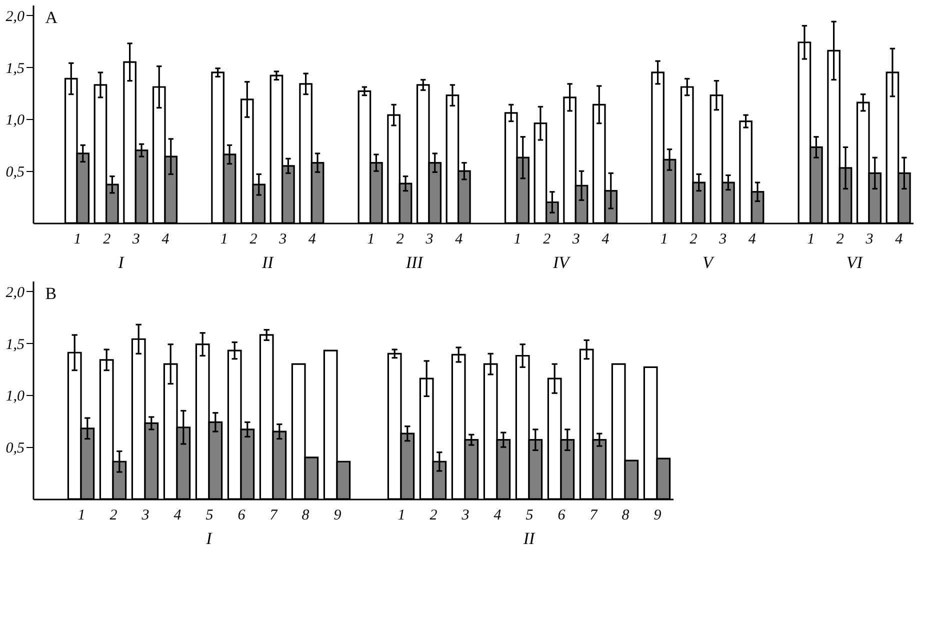 The width and height of the screenshot is (934, 617). Describe the element at coordinates (855, 262) in the screenshot. I see `text: VI` at that location.